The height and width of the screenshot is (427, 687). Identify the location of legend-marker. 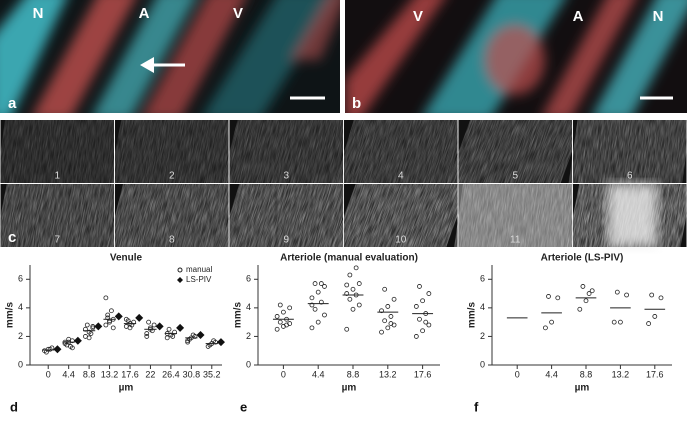
(180, 270).